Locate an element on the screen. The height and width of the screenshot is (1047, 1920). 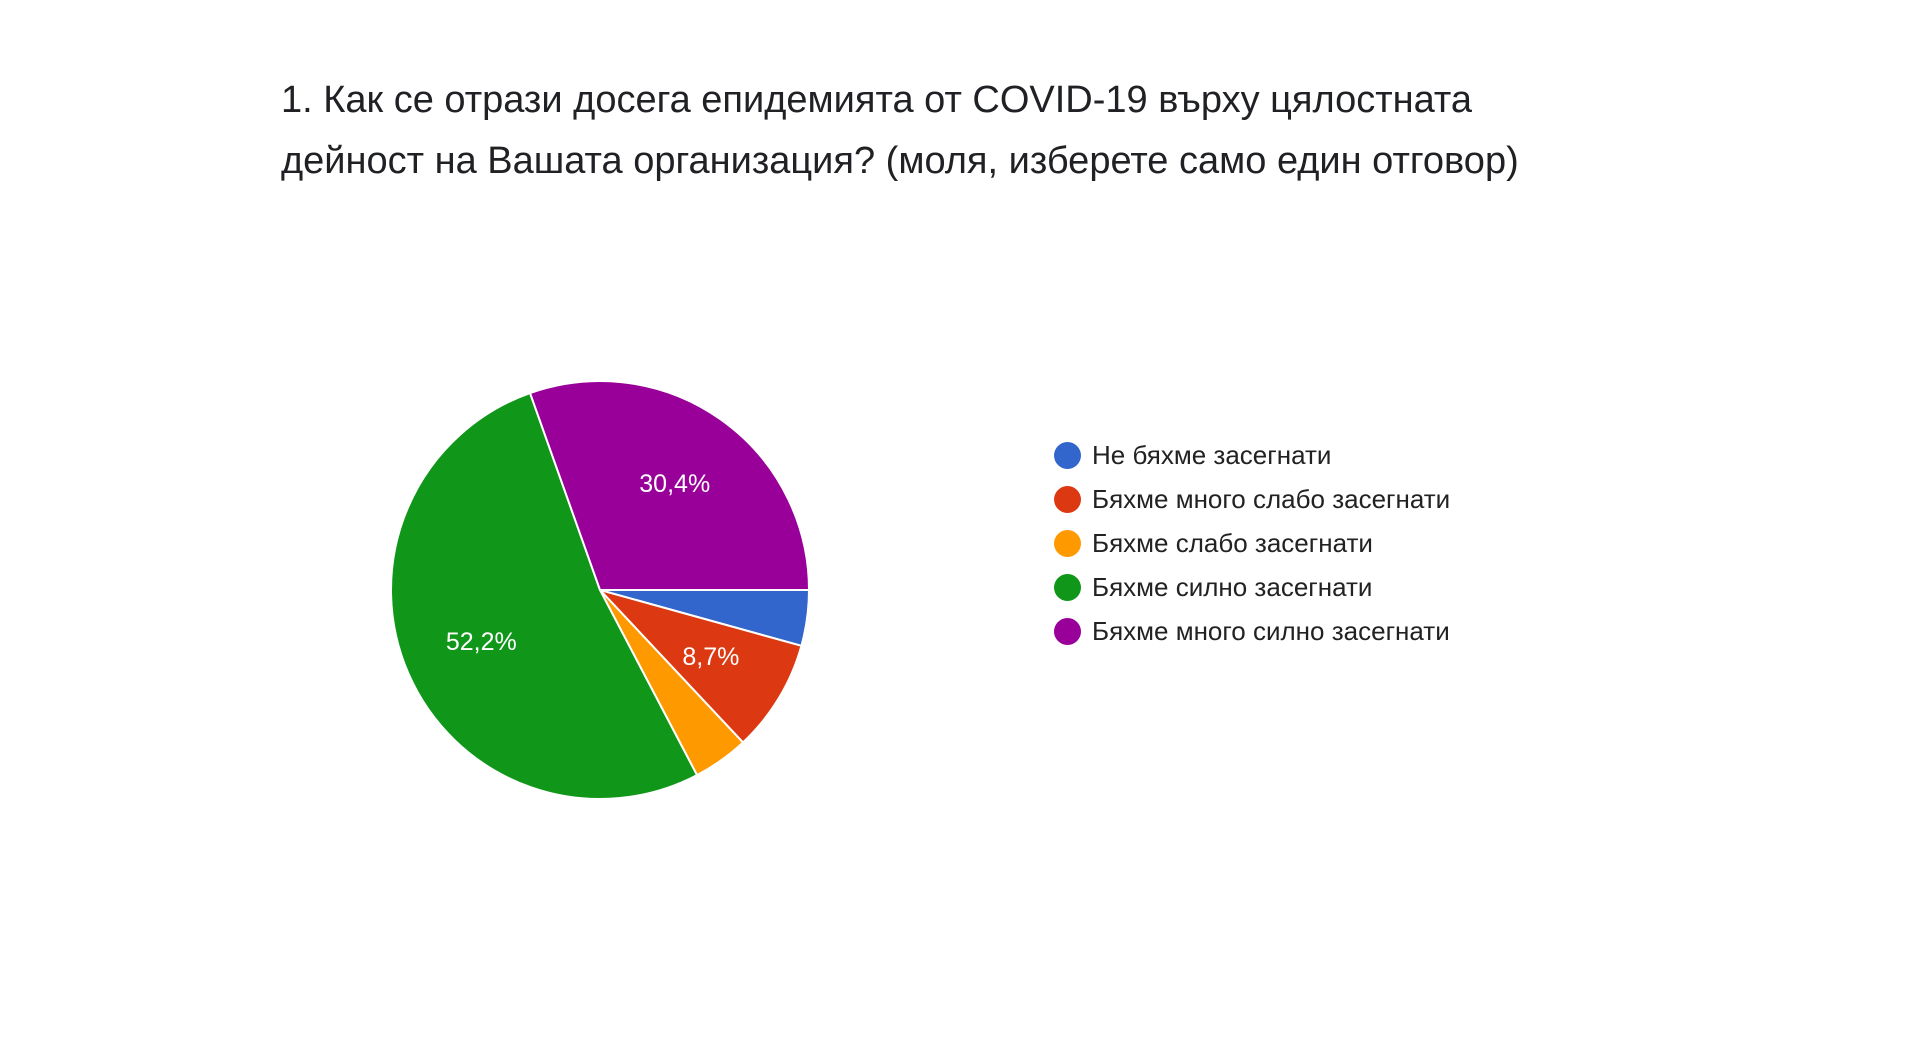
legend-item-not-affected: Не бяхме засегнати is located at coordinates (1252, 455).